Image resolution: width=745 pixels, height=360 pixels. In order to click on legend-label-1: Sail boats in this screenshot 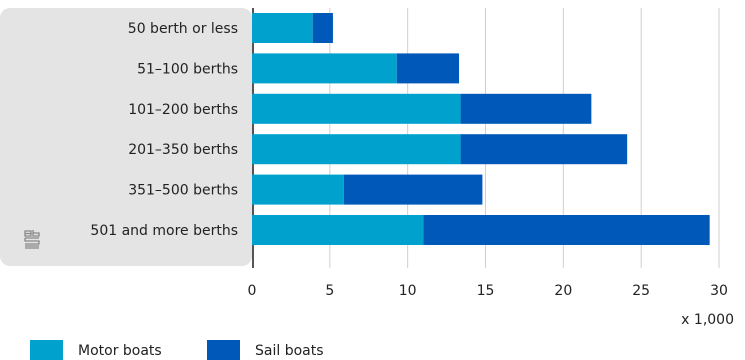, I will do `click(289, 351)`.